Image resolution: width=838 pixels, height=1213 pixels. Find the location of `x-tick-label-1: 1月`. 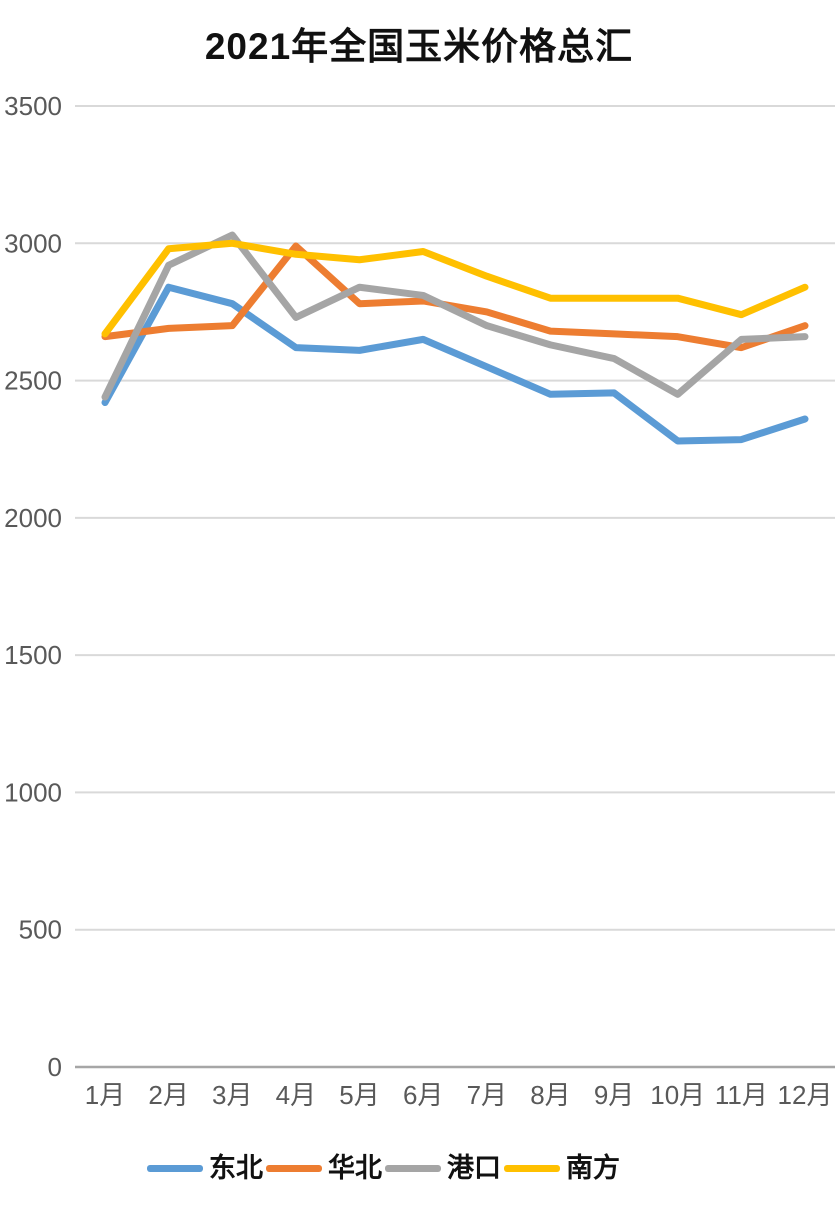

x-tick-label-1: 1月 is located at coordinates (105, 1095).